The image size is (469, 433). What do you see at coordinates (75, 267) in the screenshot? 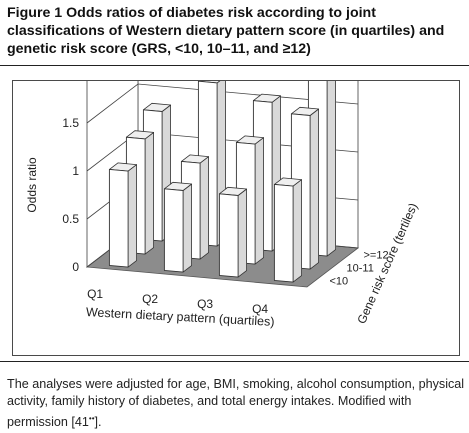
I see `y-tick-label: 0` at bounding box center [75, 267].